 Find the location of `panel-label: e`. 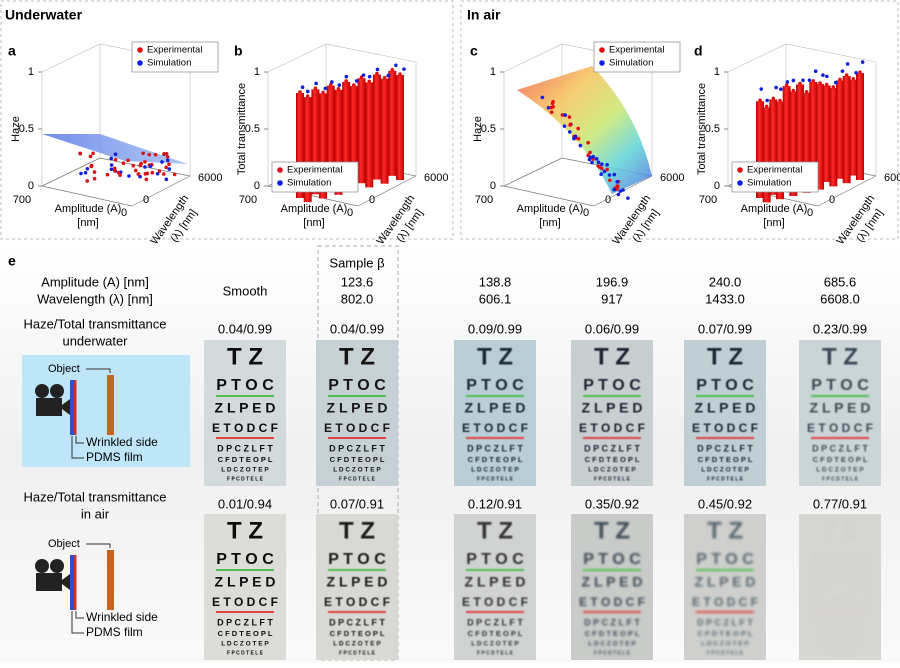

panel-label: e is located at coordinates (12, 261).